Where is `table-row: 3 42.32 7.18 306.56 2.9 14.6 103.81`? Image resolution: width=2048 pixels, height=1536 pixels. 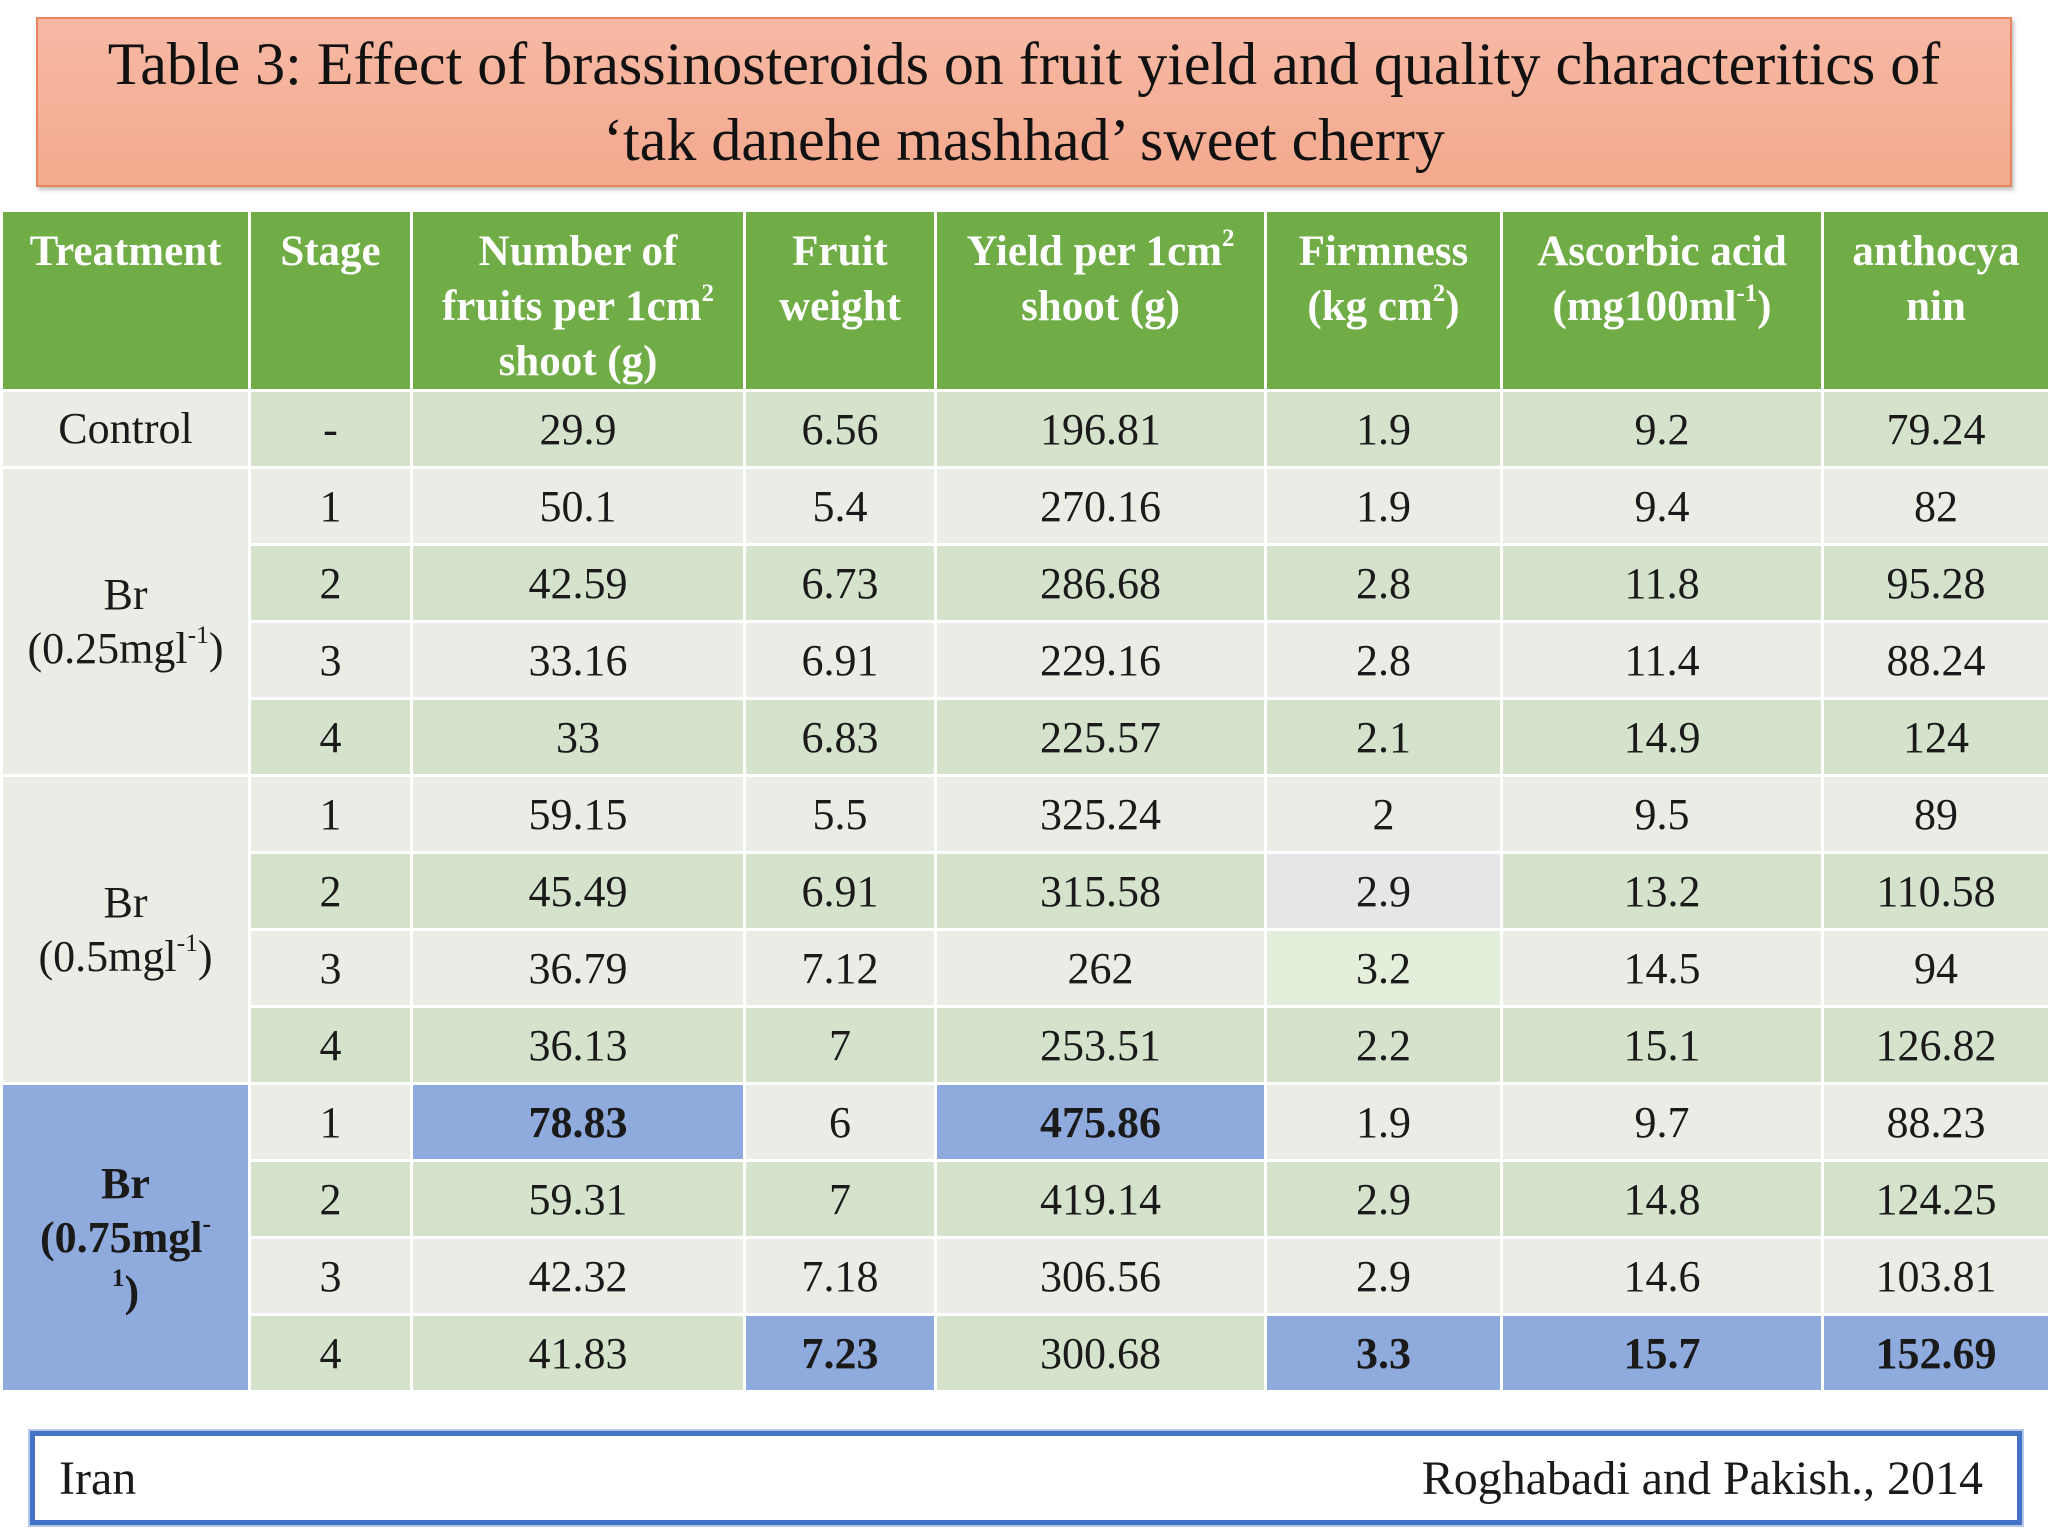 table-row: 3 42.32 7.18 306.56 2.9 14.6 103.81 is located at coordinates (1025, 1276).